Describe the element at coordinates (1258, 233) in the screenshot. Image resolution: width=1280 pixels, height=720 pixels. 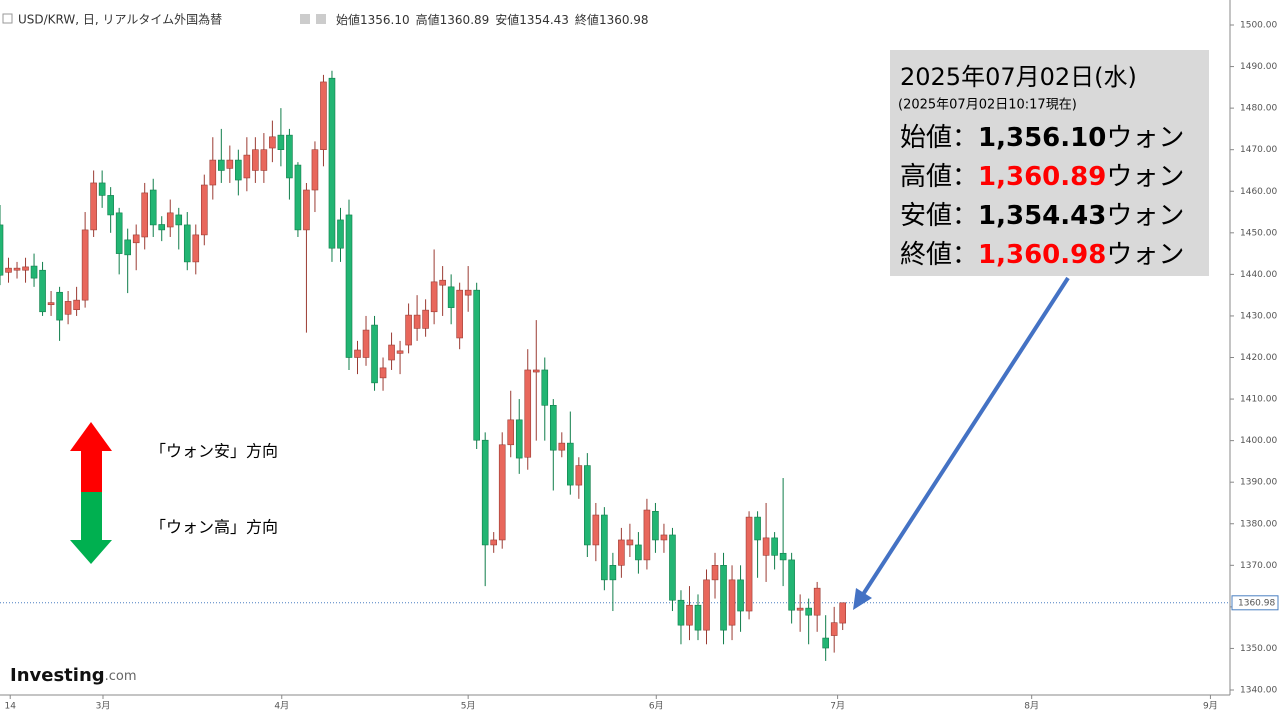
I see `y-tick-label: 1450.00` at that location.